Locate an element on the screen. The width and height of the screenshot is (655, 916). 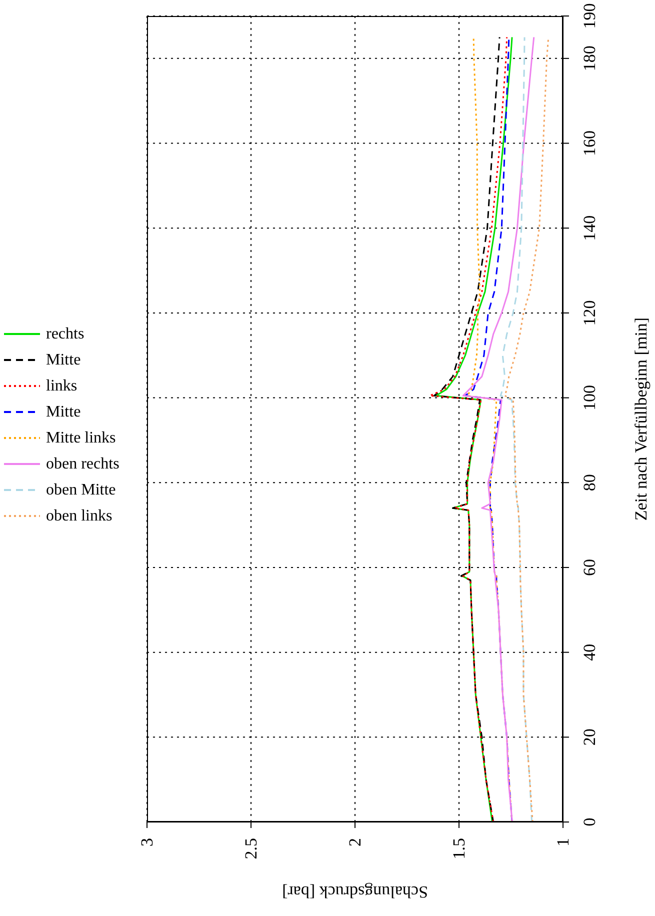
x-tick-label: 1.5 is located at coordinates (459, 849).